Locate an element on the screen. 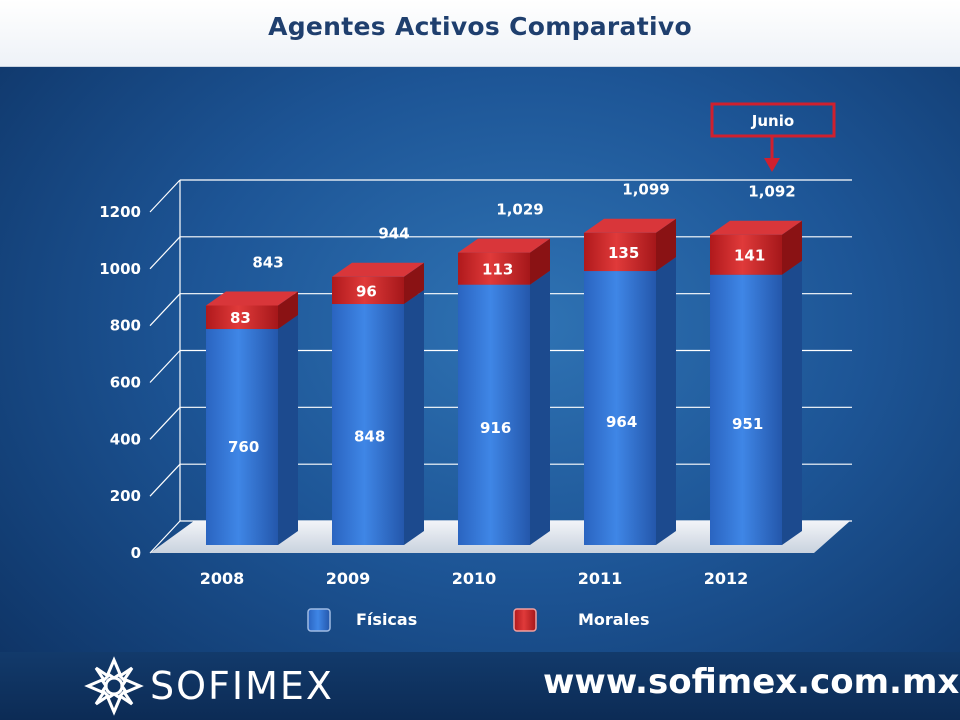 The height and width of the screenshot is (720, 960). y-tick-label: 600 is located at coordinates (125, 383).